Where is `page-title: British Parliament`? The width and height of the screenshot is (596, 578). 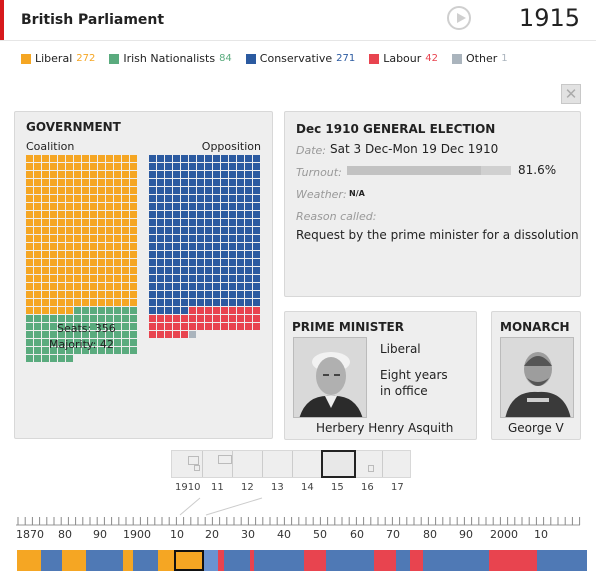 page-title: British Parliament is located at coordinates (93, 20).